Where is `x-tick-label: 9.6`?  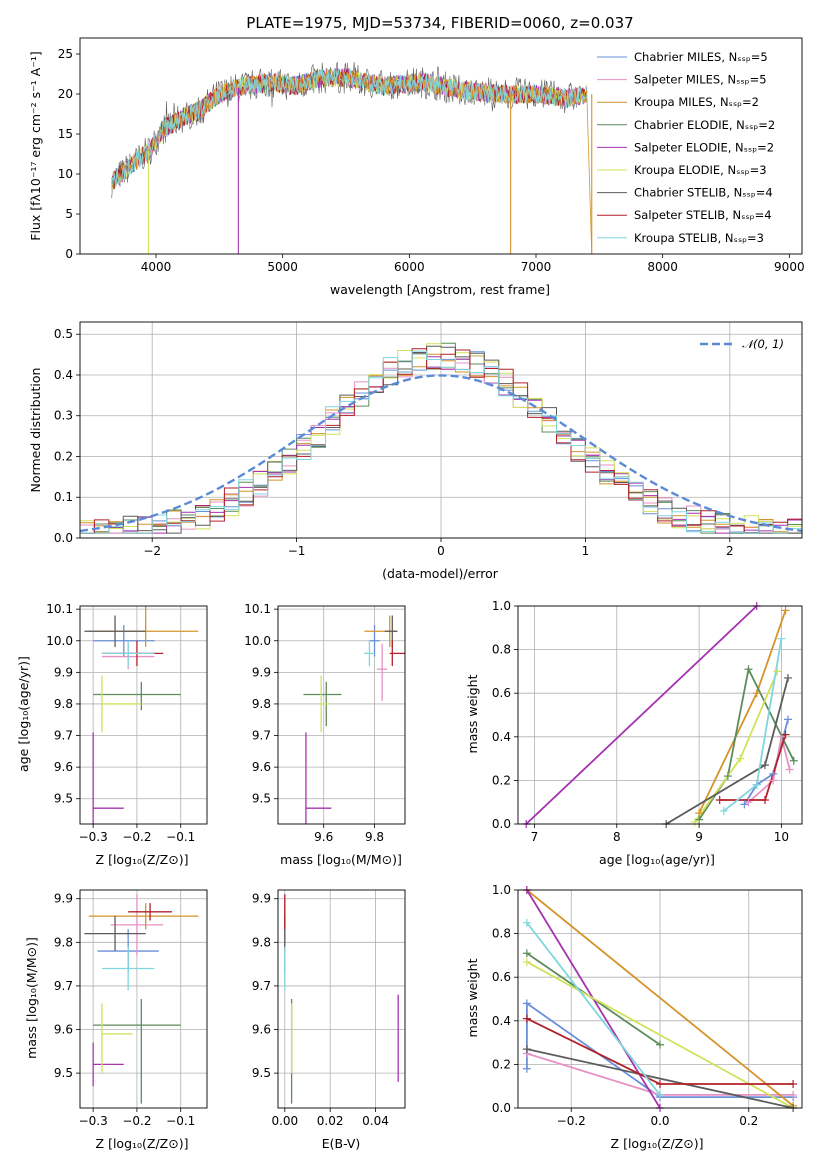 x-tick-label: 9.6 is located at coordinates (323, 837).